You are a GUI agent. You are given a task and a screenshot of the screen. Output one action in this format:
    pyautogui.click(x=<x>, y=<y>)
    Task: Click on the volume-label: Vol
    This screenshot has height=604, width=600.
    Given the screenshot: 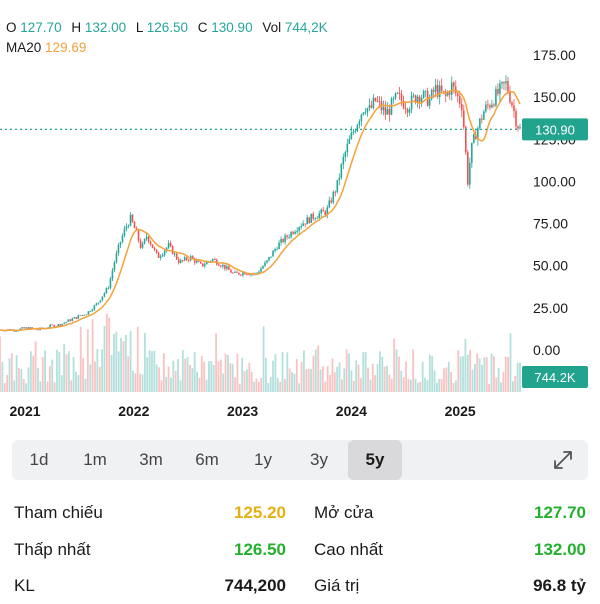 What is the action you would take?
    pyautogui.click(x=272, y=27)
    